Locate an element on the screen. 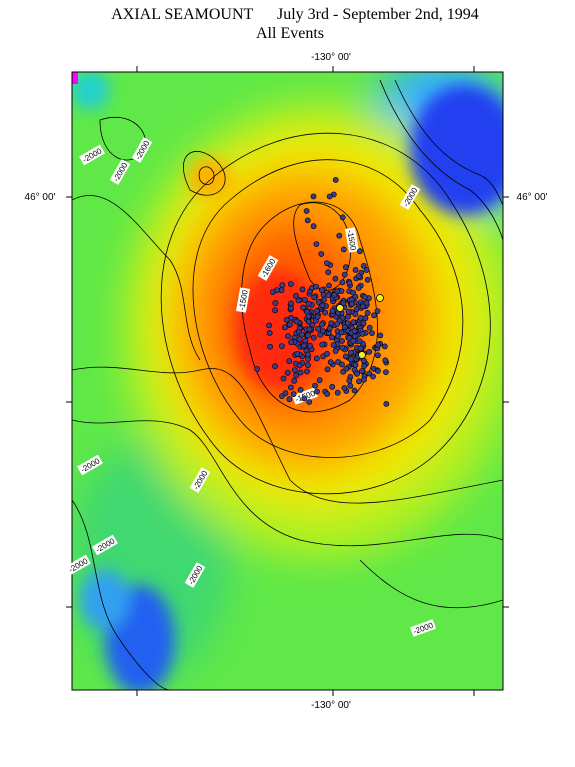 The image size is (575, 767). contour-label: -1500 is located at coordinates (243, 300).